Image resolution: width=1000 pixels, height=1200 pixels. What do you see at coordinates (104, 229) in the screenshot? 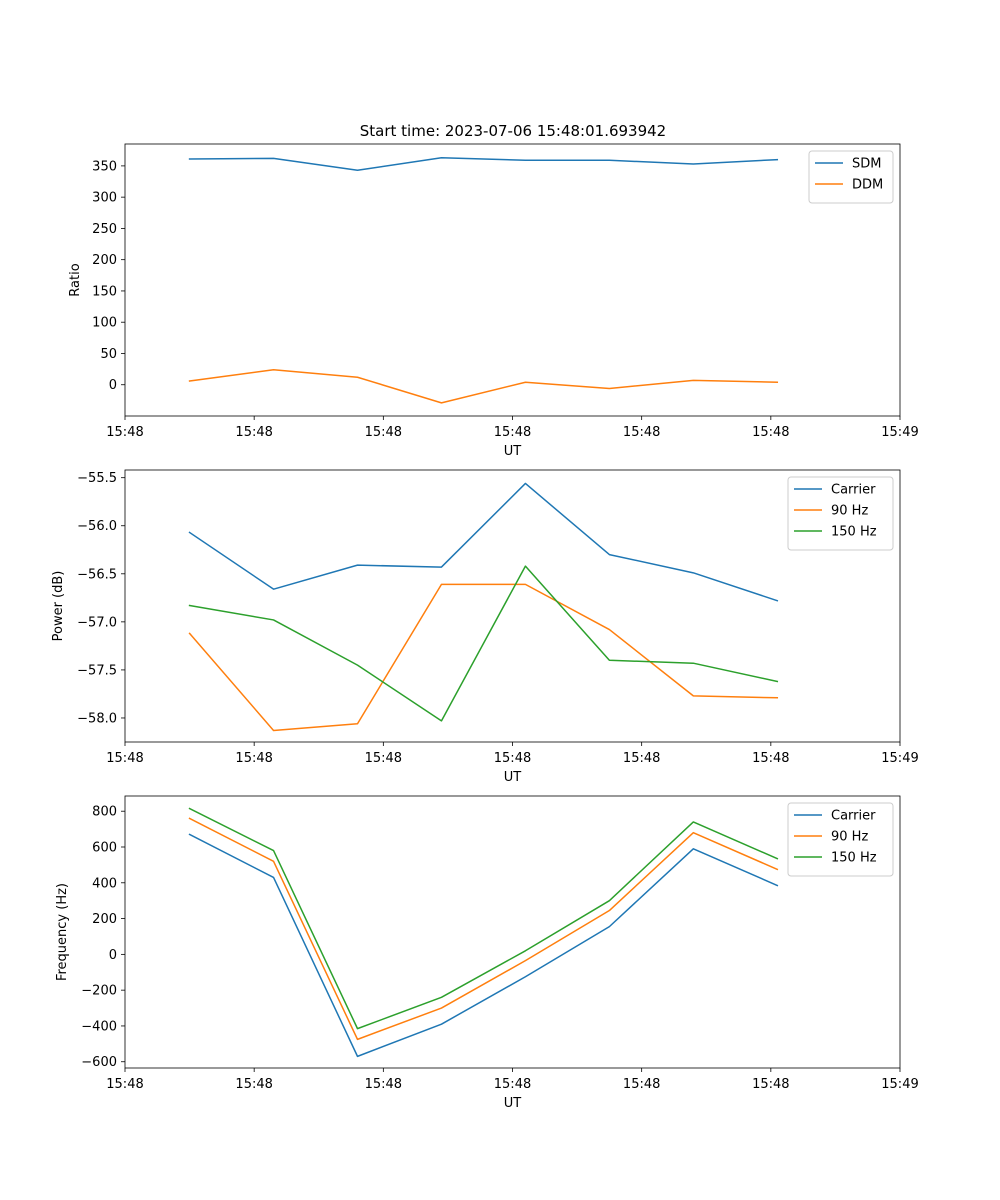
I see `y-tick-label: 250` at bounding box center [104, 229].